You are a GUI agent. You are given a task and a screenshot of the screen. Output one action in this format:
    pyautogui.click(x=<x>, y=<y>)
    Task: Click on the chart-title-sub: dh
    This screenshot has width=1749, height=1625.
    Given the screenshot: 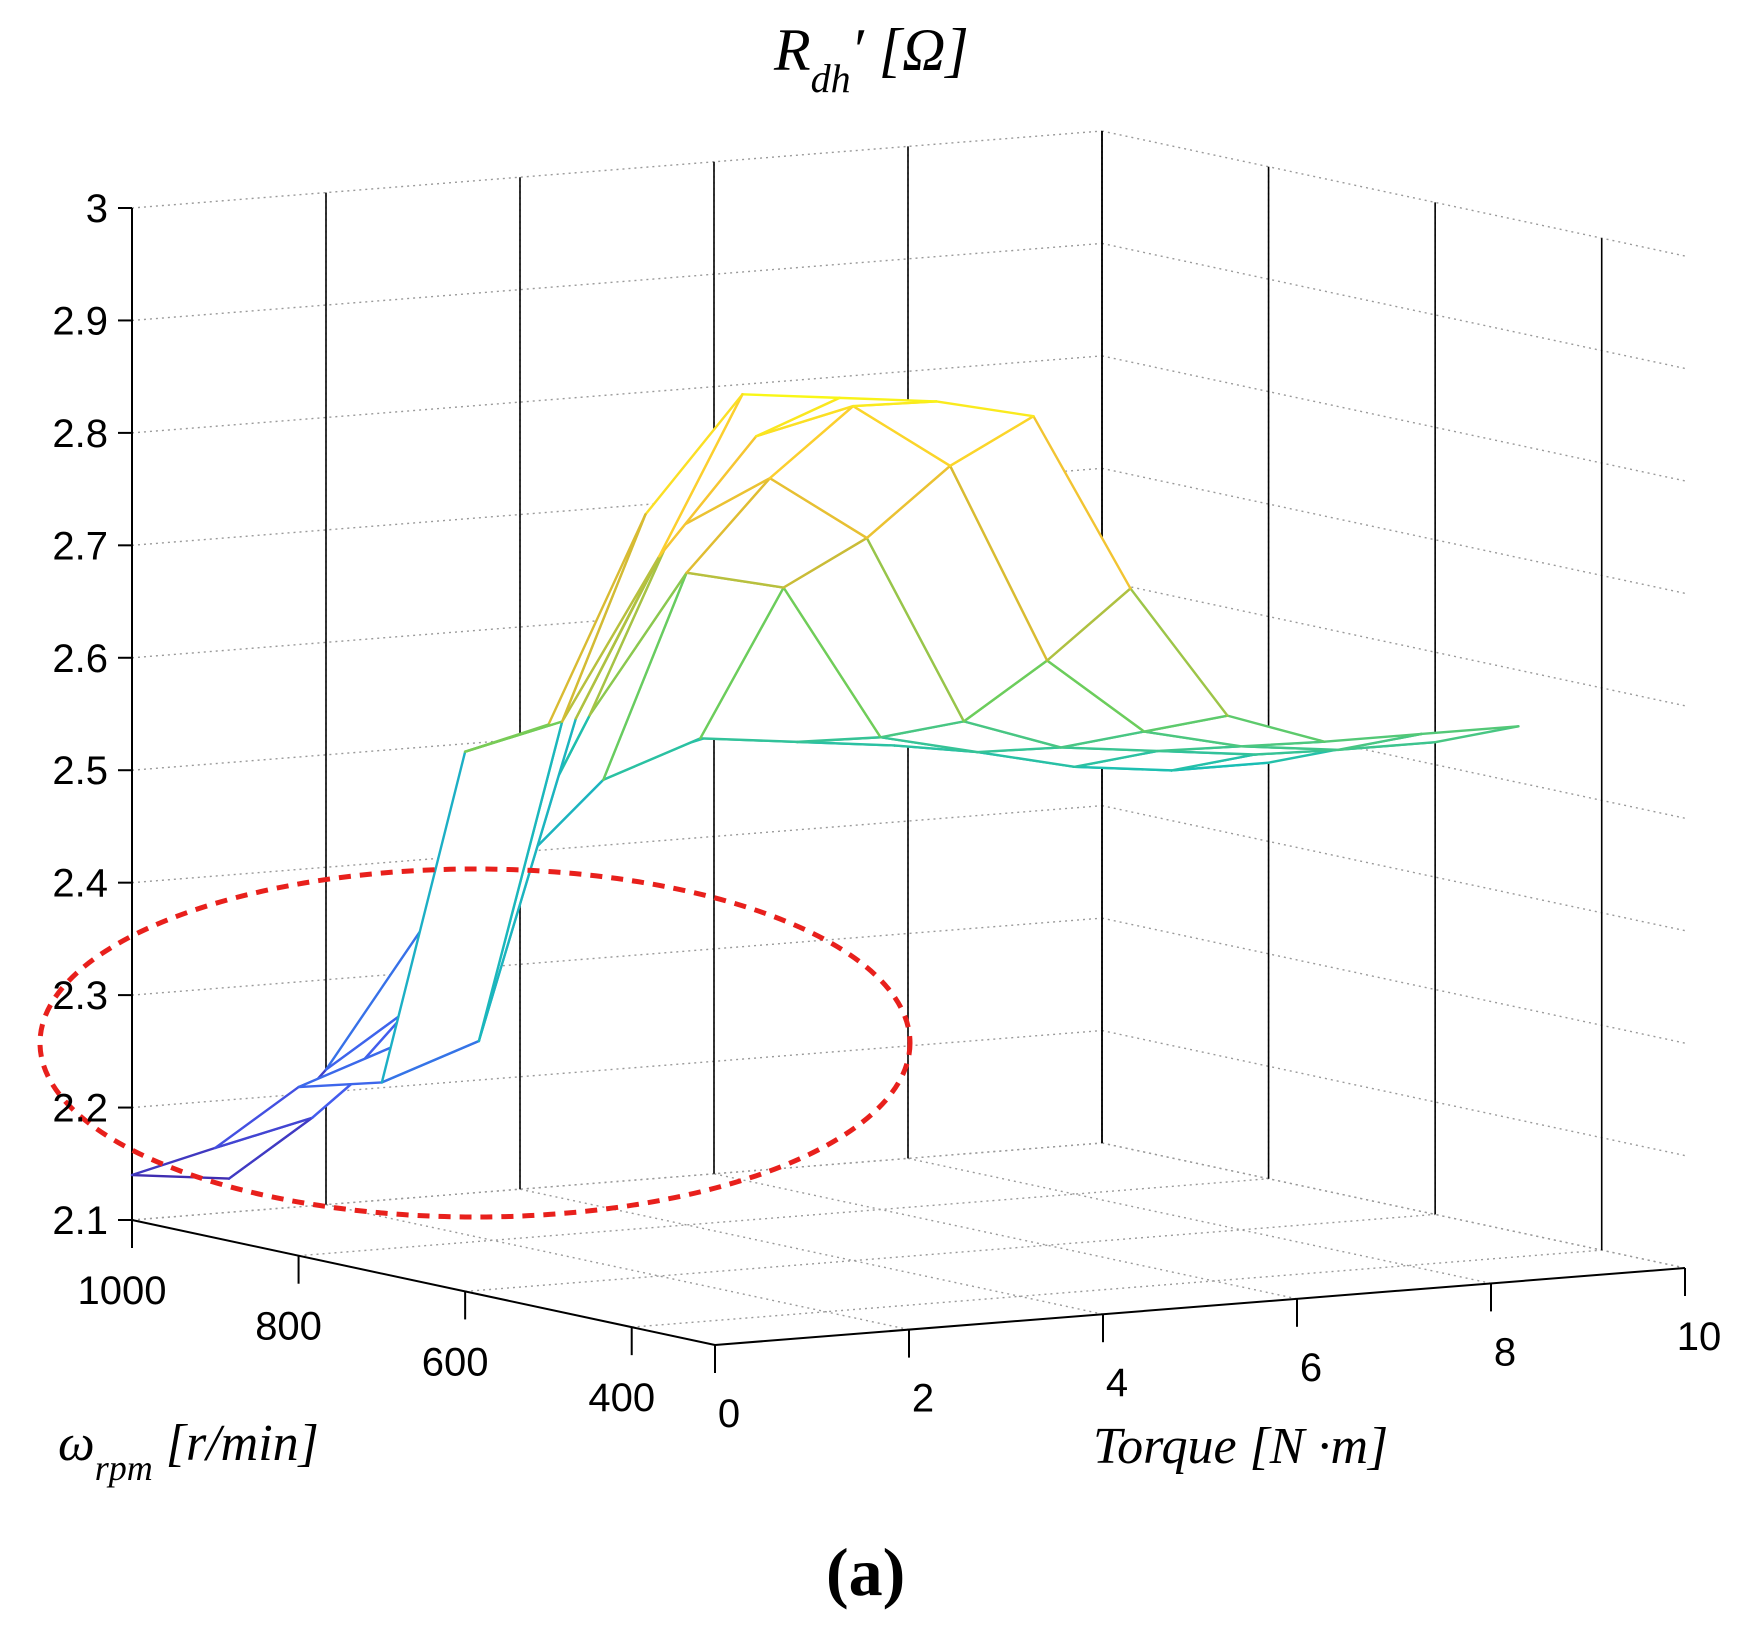 What is the action you would take?
    pyautogui.click(x=831, y=78)
    